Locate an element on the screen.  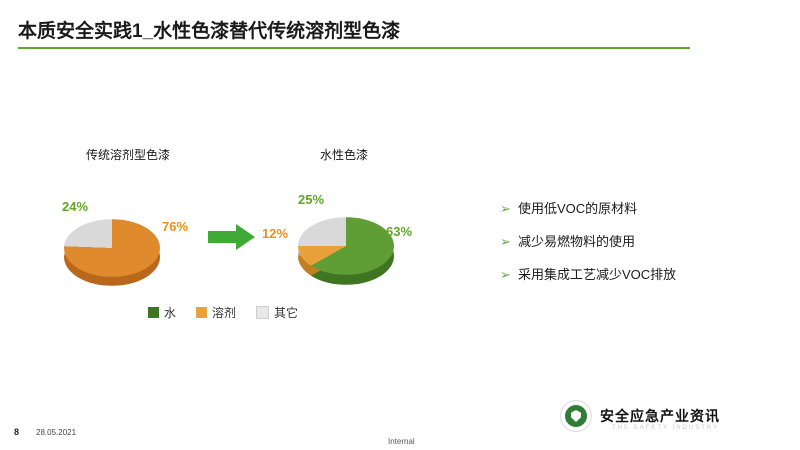
transition-arrow is located at coordinates (232, 237).